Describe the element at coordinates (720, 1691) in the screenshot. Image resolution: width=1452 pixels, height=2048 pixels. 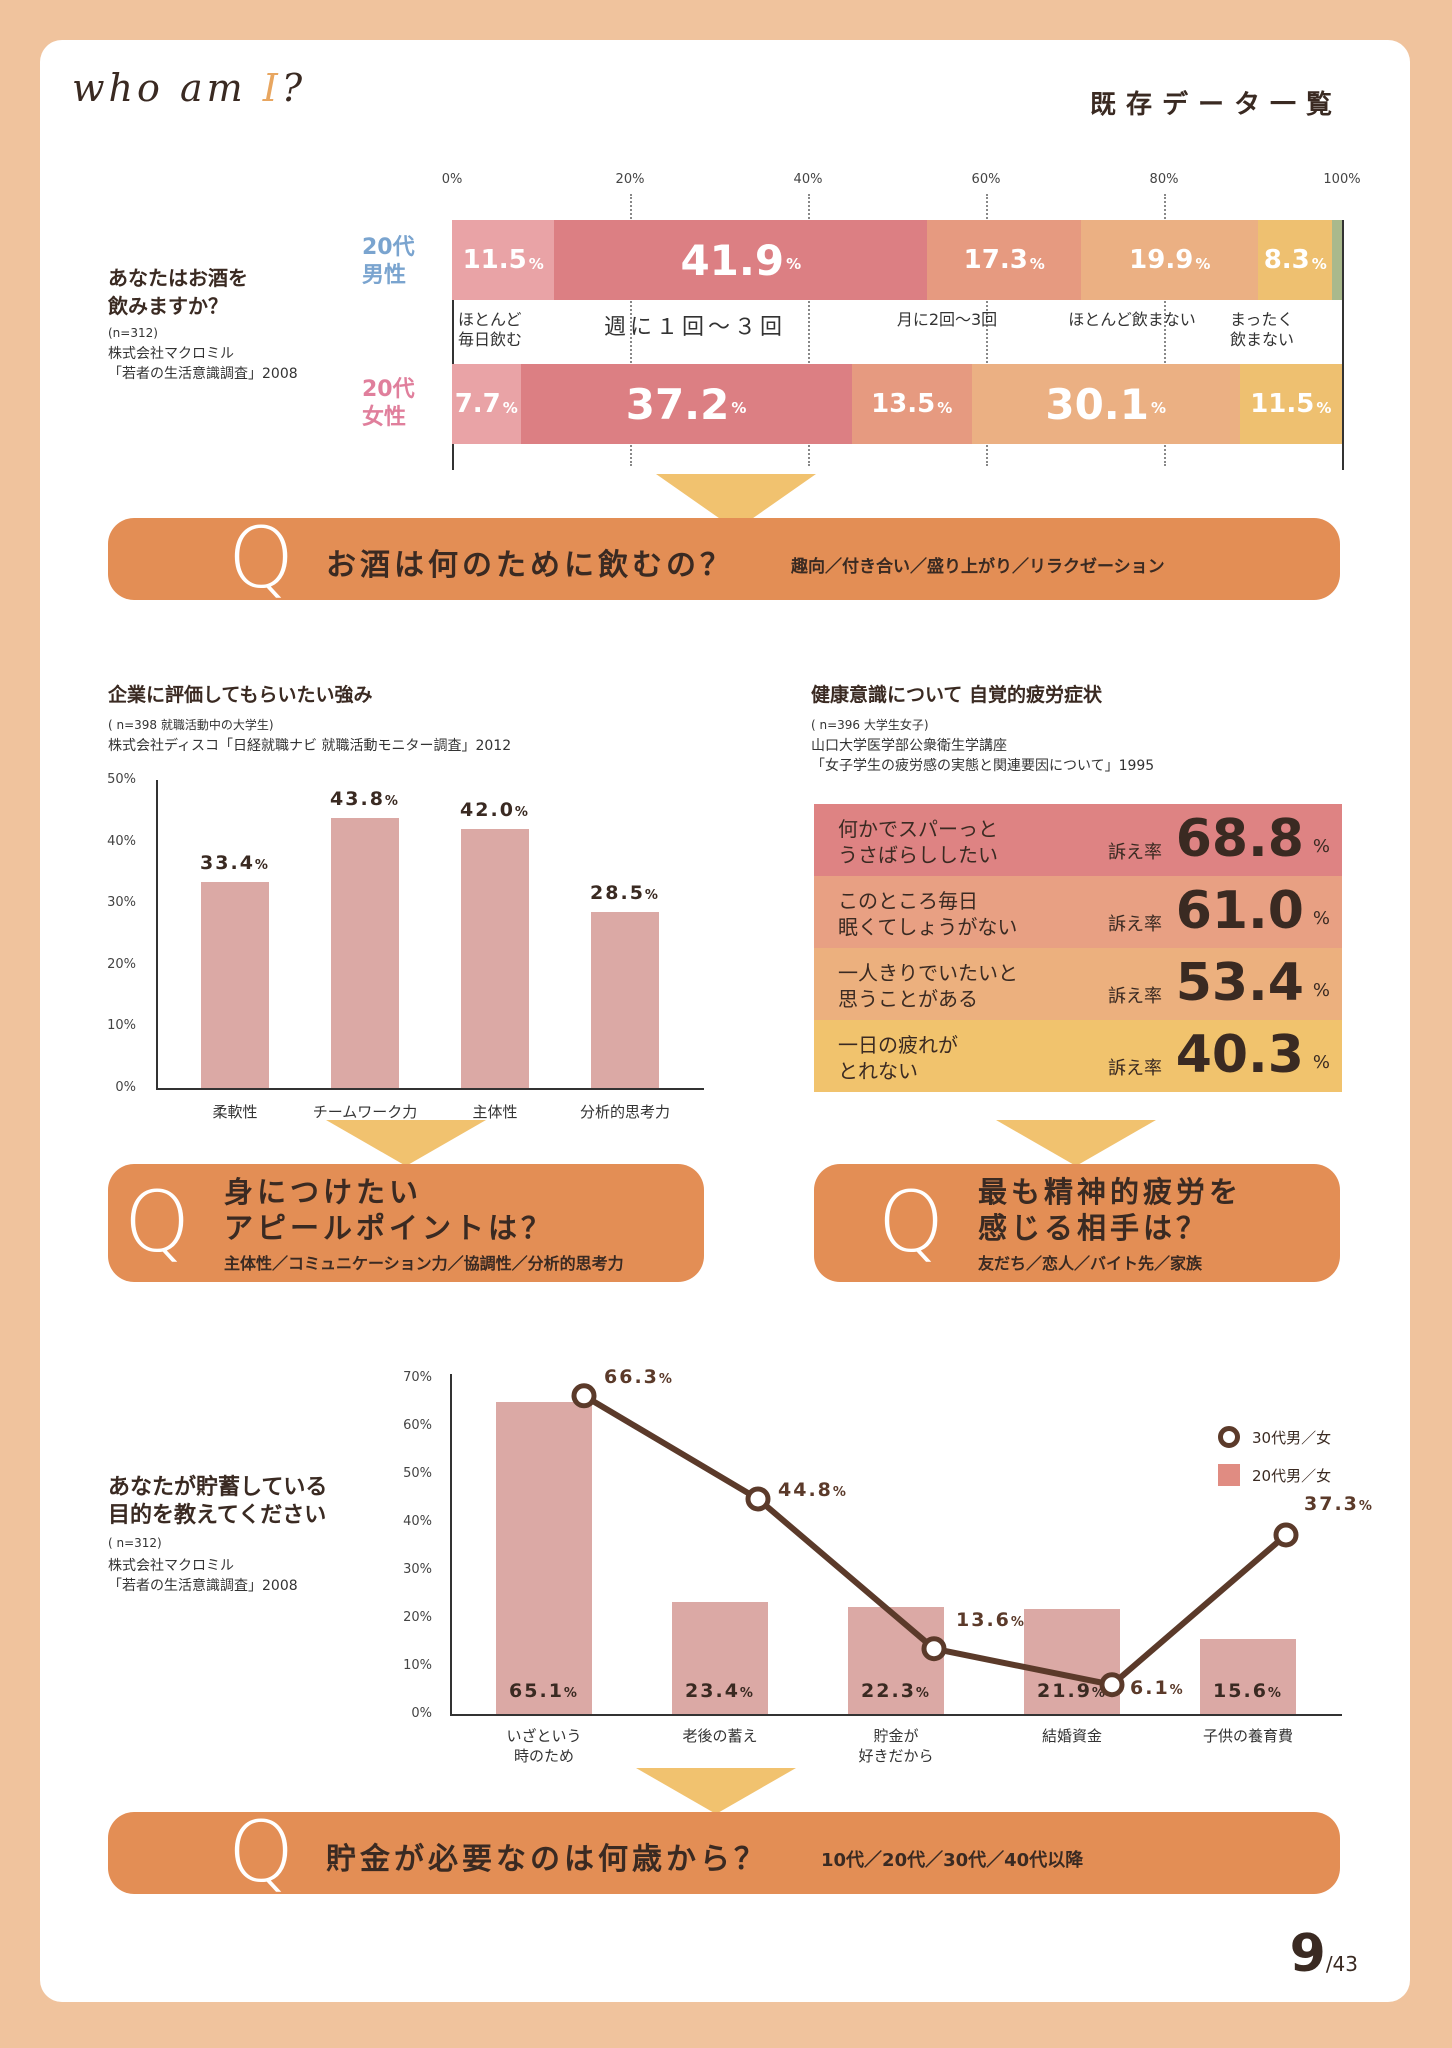
I see `bar-label: 23.4%` at that location.